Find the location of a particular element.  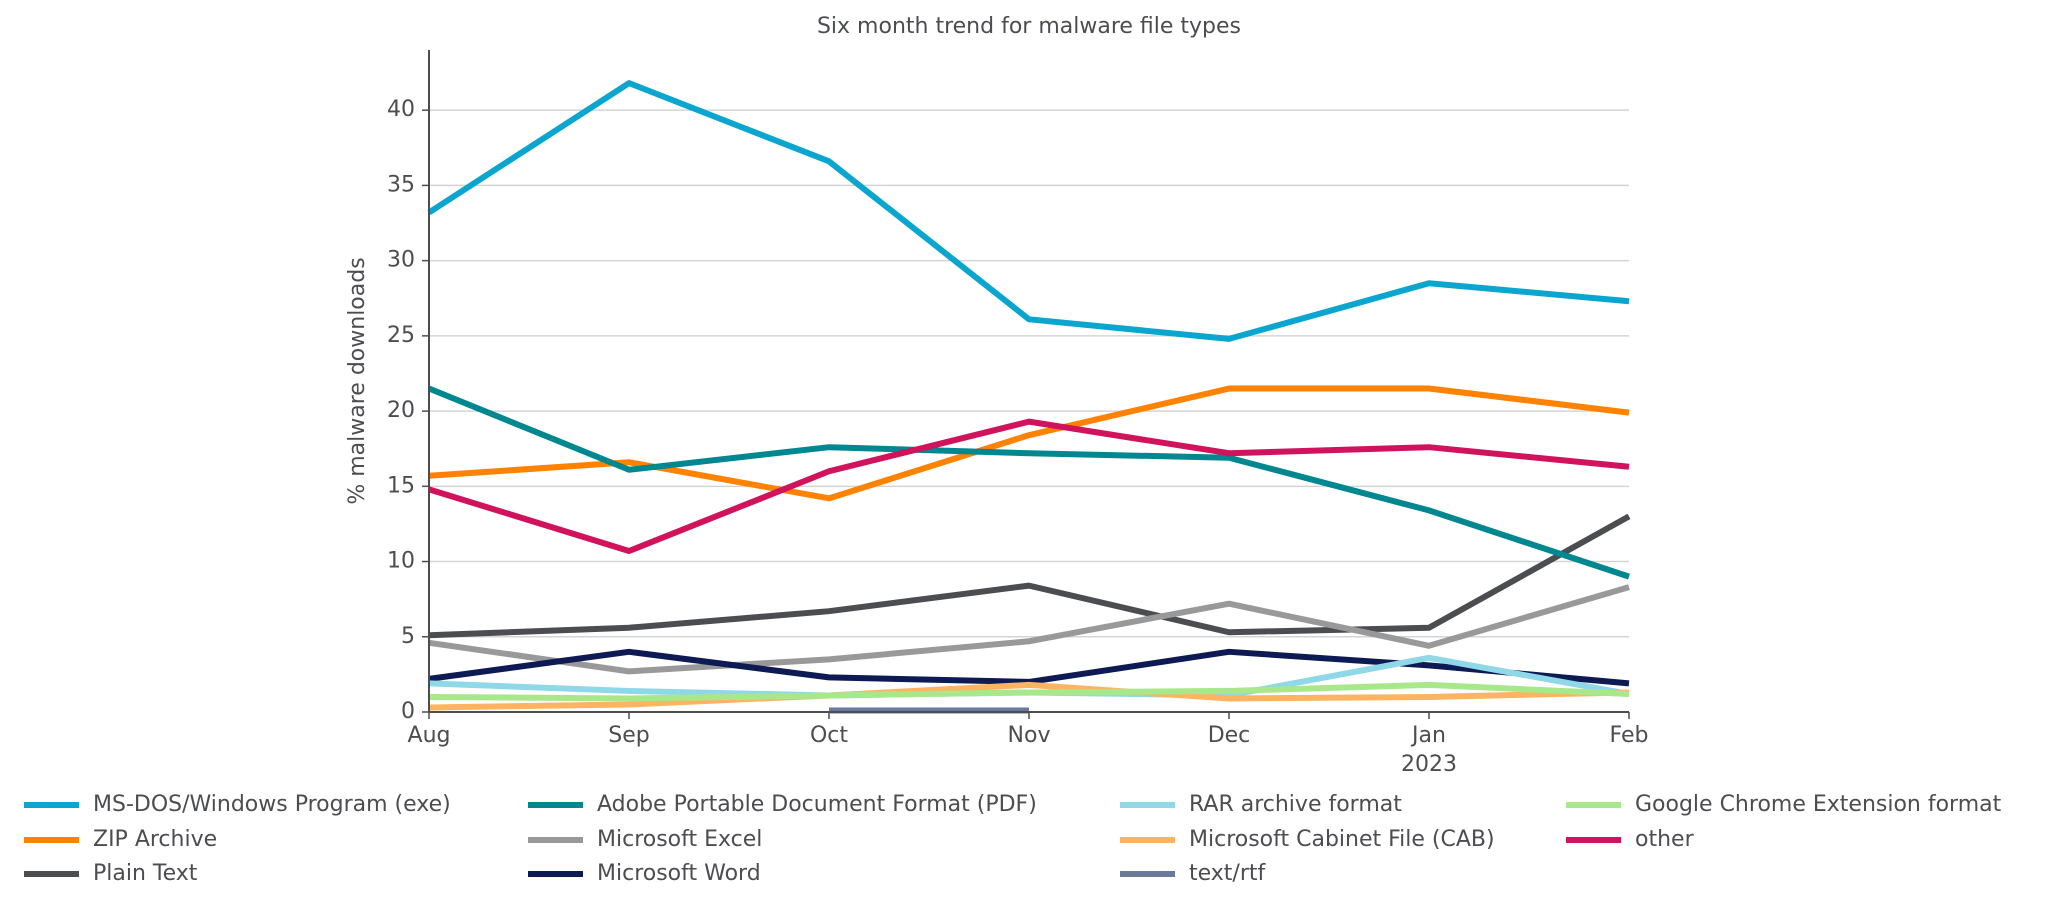

legend-label: Microsoft Cabinet File (CAB) is located at coordinates (1342, 839).